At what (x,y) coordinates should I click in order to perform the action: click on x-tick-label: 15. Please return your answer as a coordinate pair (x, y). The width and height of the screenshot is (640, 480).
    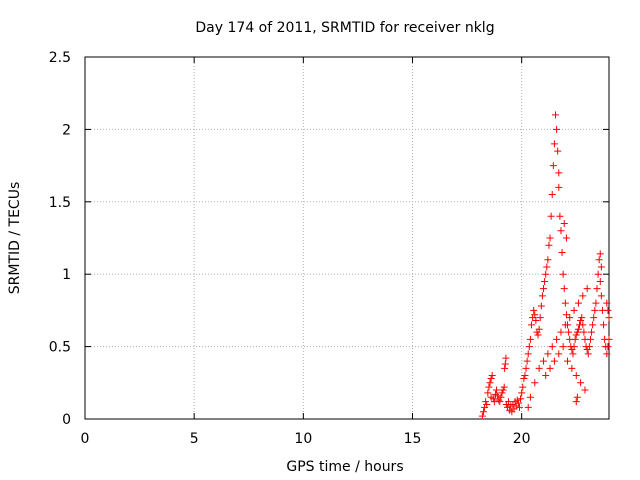
    Looking at the image, I should click on (413, 439).